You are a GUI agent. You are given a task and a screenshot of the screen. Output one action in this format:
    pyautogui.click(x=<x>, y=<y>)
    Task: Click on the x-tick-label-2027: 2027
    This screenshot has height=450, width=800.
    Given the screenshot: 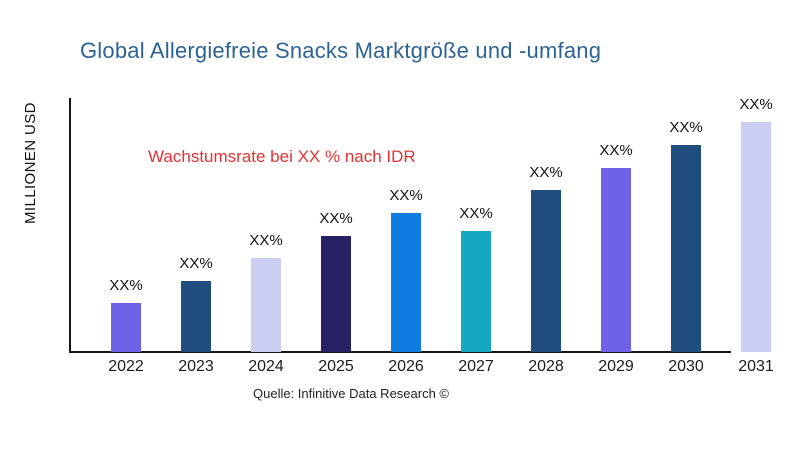 What is the action you would take?
    pyautogui.click(x=476, y=366)
    